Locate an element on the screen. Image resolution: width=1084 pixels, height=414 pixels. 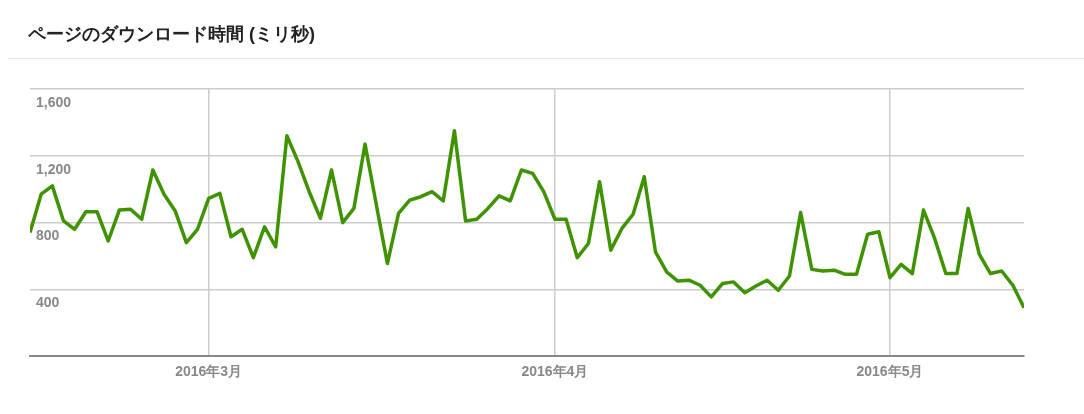
y-tick-label: 1,600 is located at coordinates (54, 101).